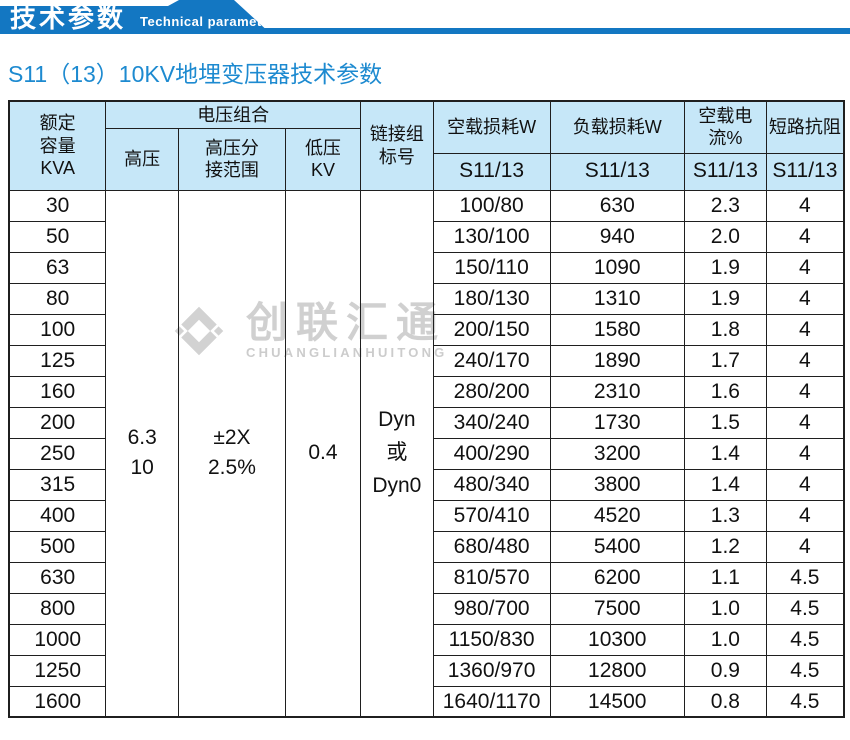 The image size is (850, 740). I want to click on cell-noload-current: 1.7, so click(725, 360).